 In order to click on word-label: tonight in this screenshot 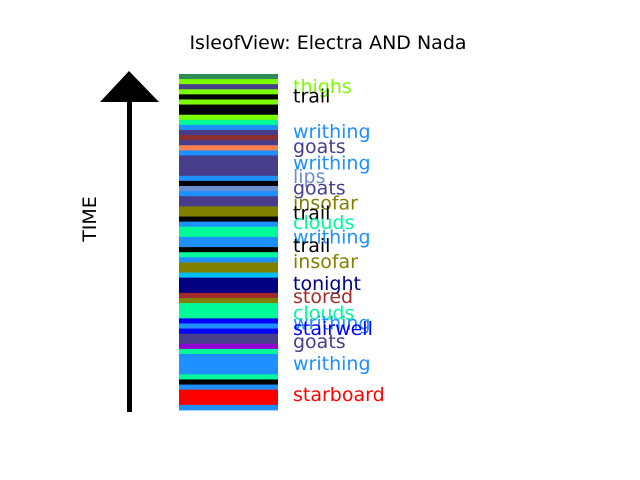, I will do `click(327, 284)`.